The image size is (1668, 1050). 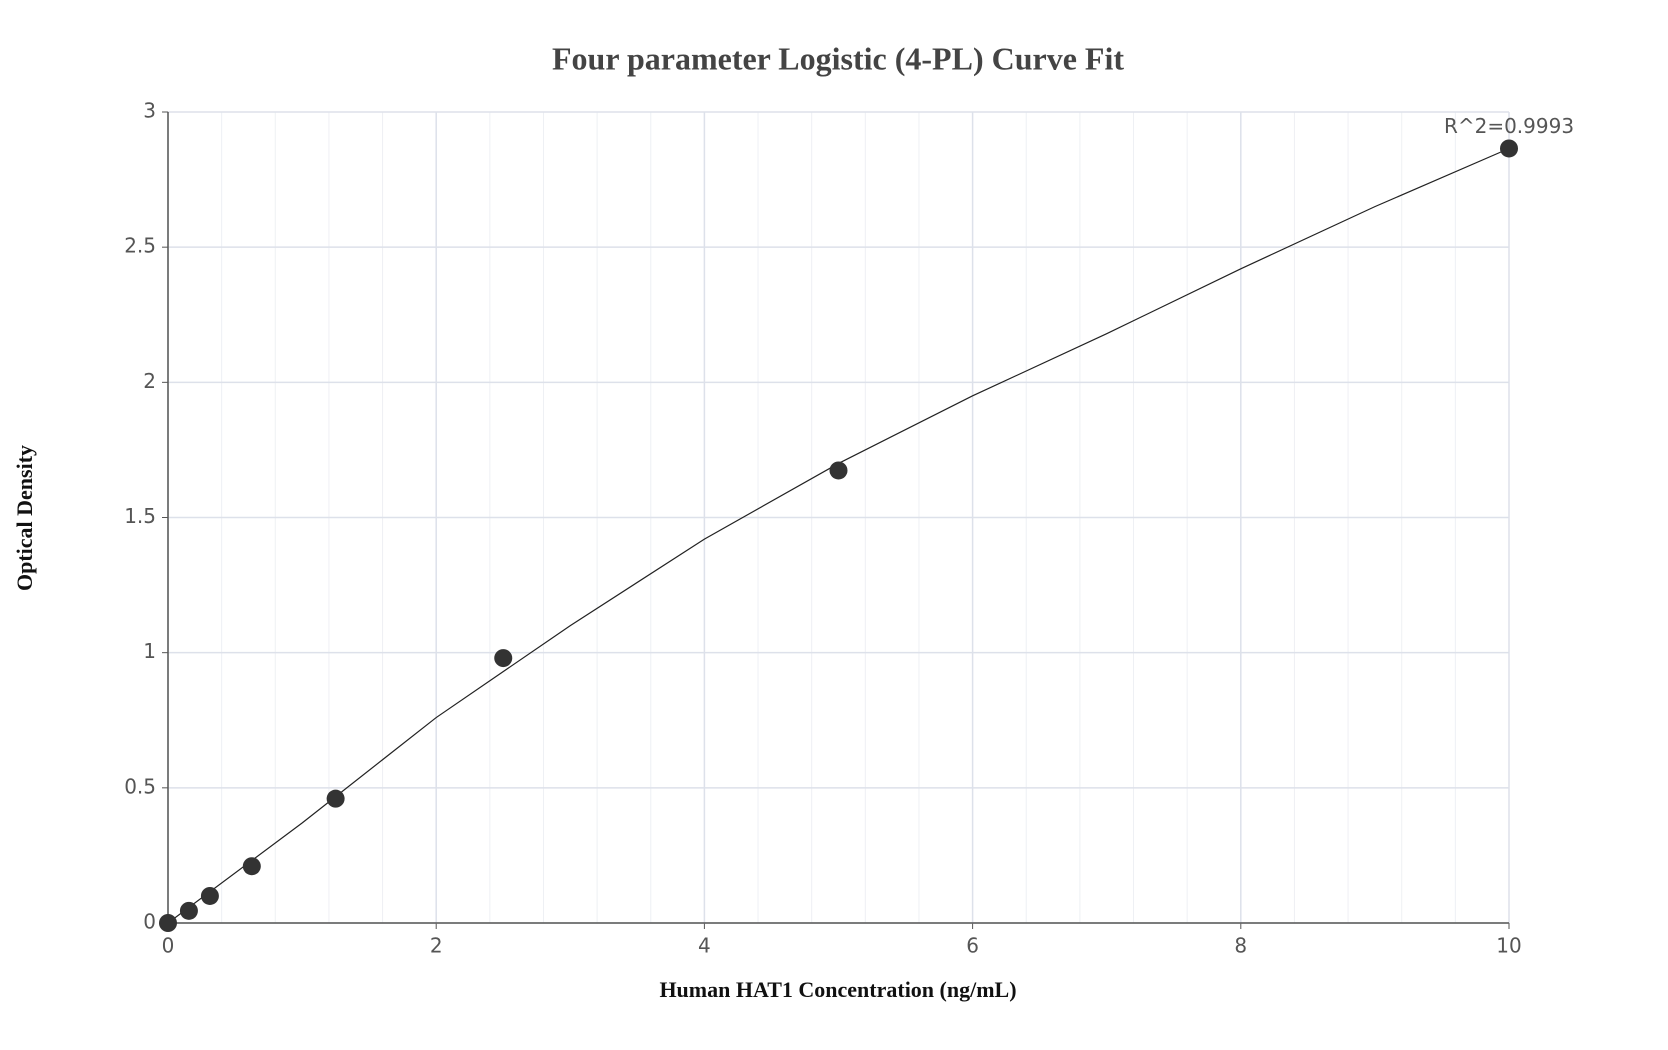 I want to click on x-tick-label: 8, so click(x=1240, y=946).